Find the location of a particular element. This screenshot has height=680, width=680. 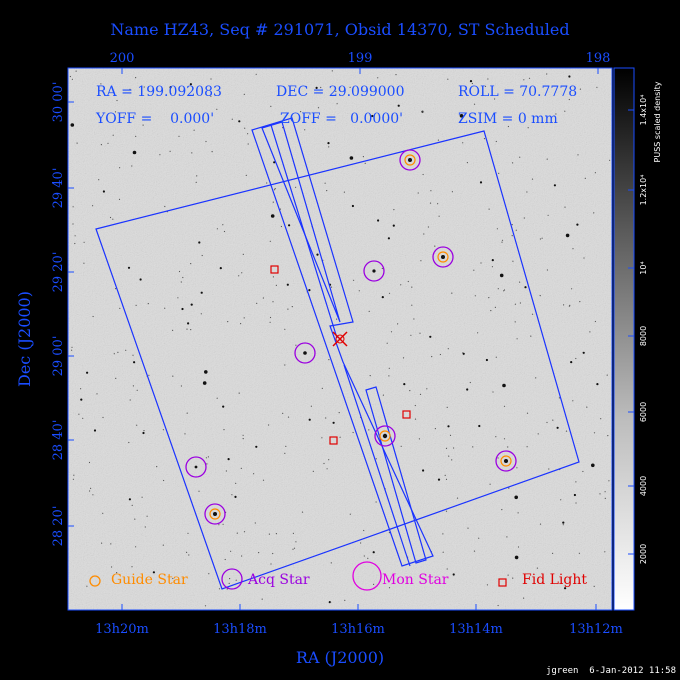

bottom-tick-label: 13h14m is located at coordinates (476, 629).